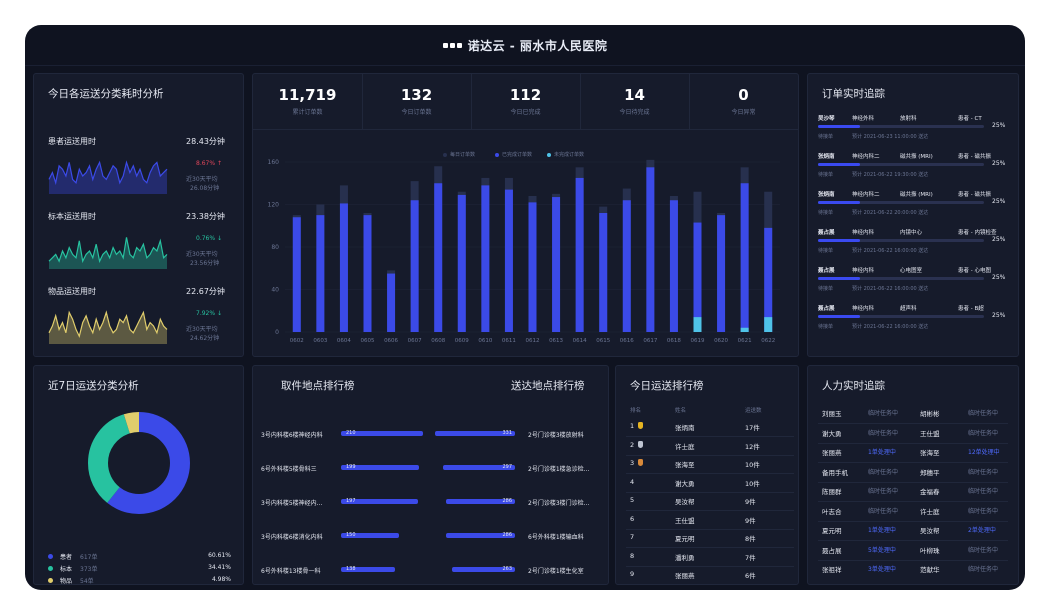  What do you see at coordinates (391, 341) in the screenshot?
I see `x-tick-label: 0606` at bounding box center [391, 341].